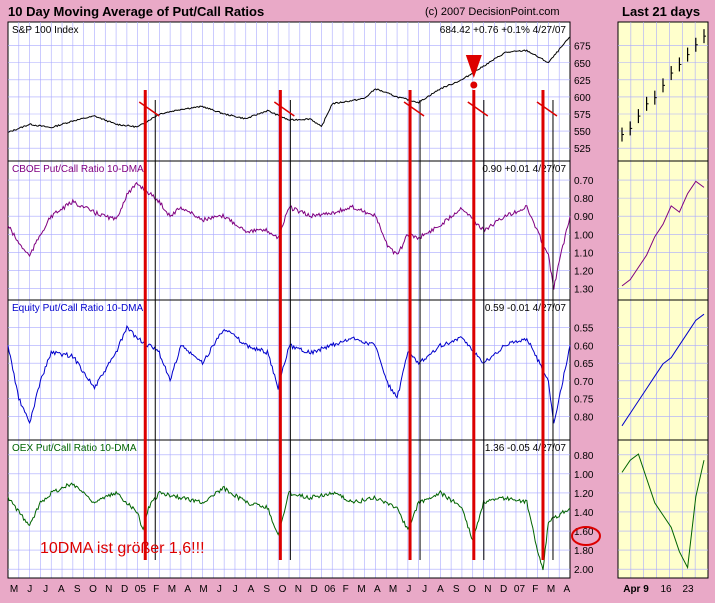 This screenshot has height=603, width=715. What do you see at coordinates (663, 233) in the screenshot?
I see `last21-cboe-line` at bounding box center [663, 233].